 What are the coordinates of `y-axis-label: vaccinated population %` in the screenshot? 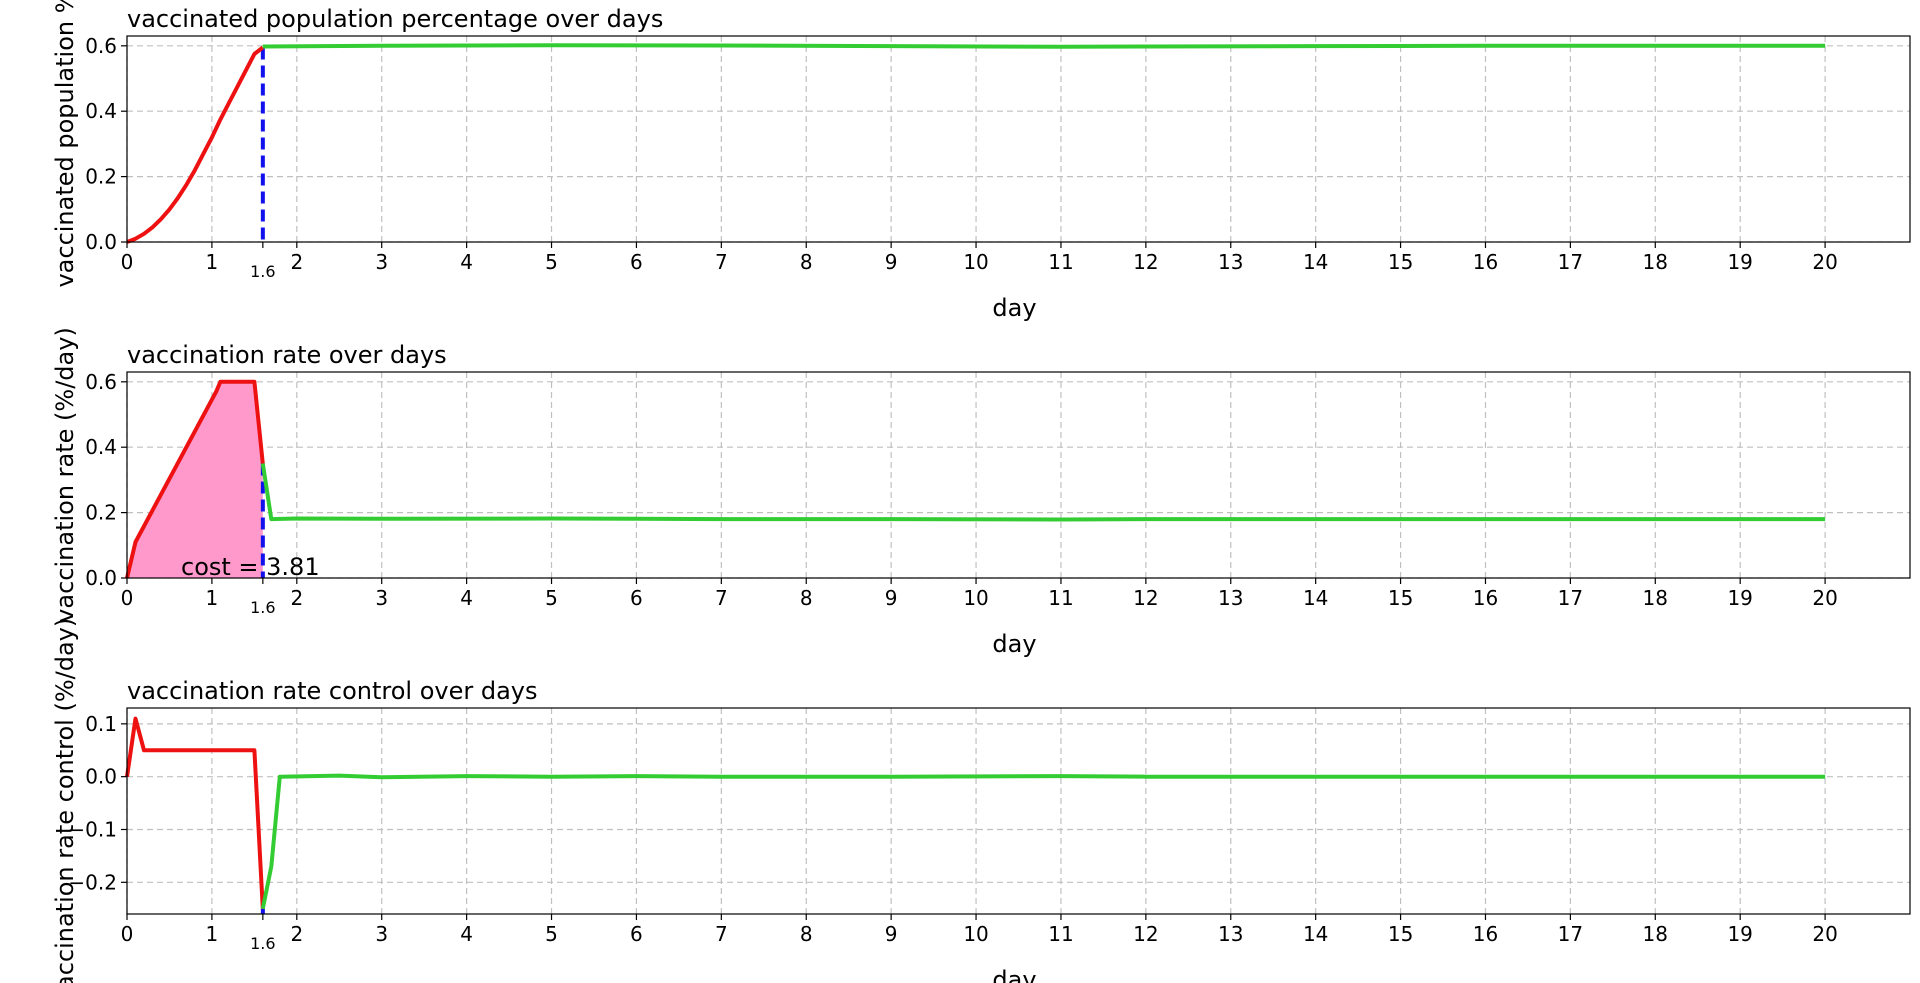 It's located at (65, 144).